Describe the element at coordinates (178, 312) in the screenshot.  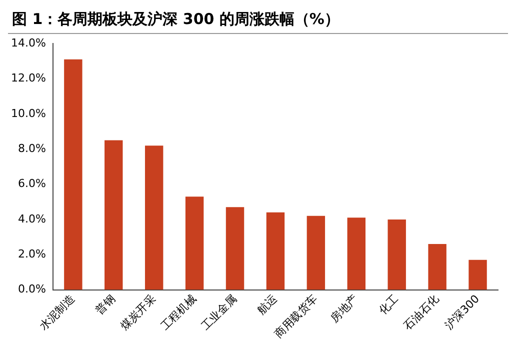
I see `x-tick-label: 工程机械` at that location.